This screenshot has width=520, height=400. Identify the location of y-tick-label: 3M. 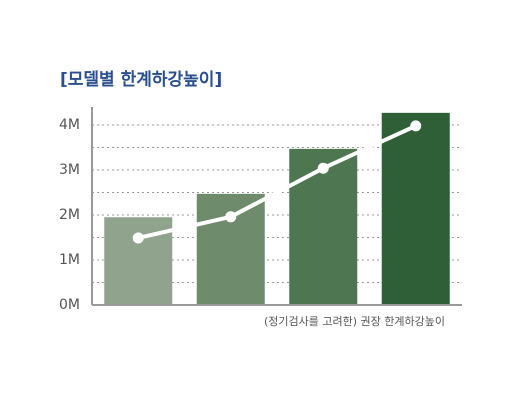
(69, 170).